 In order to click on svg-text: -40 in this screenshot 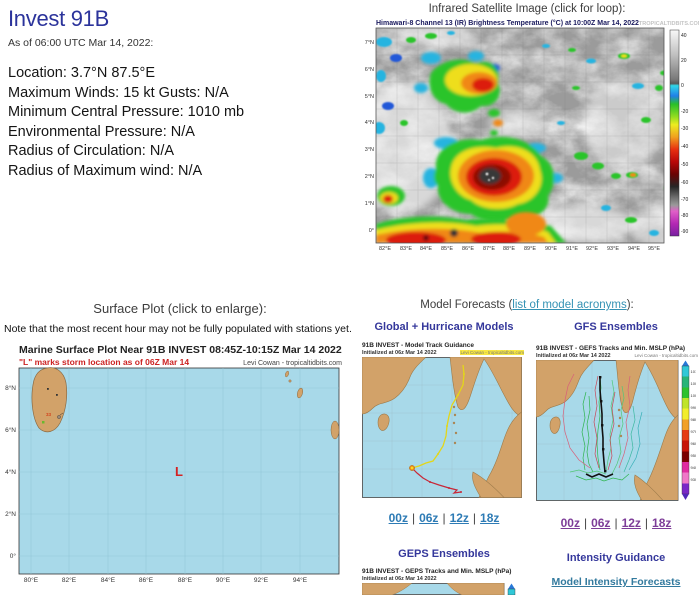, I will do `click(684, 147)`.